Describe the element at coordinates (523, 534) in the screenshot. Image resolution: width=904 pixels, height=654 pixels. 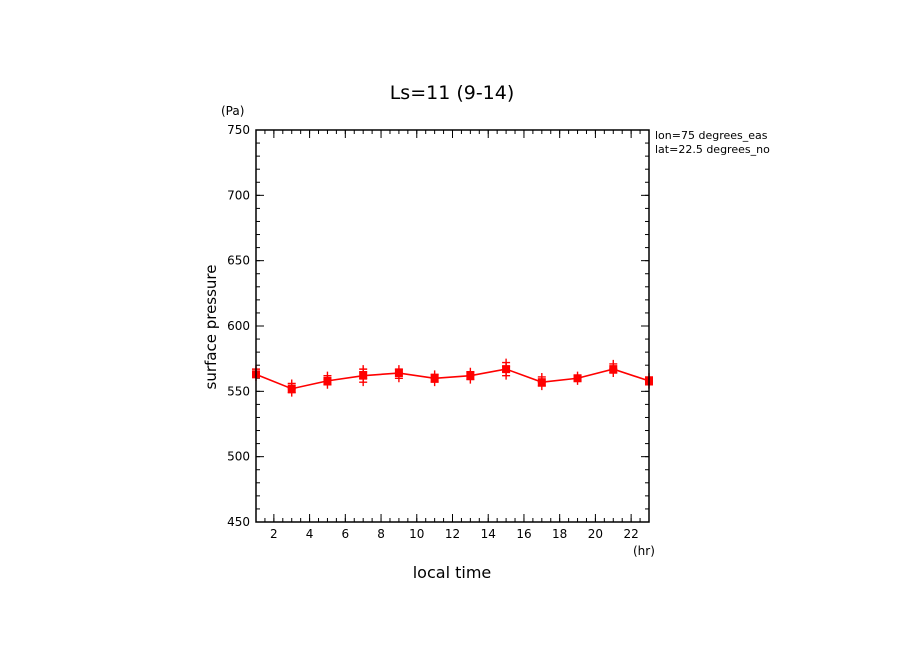
I see `x-tick-label: 16` at that location.